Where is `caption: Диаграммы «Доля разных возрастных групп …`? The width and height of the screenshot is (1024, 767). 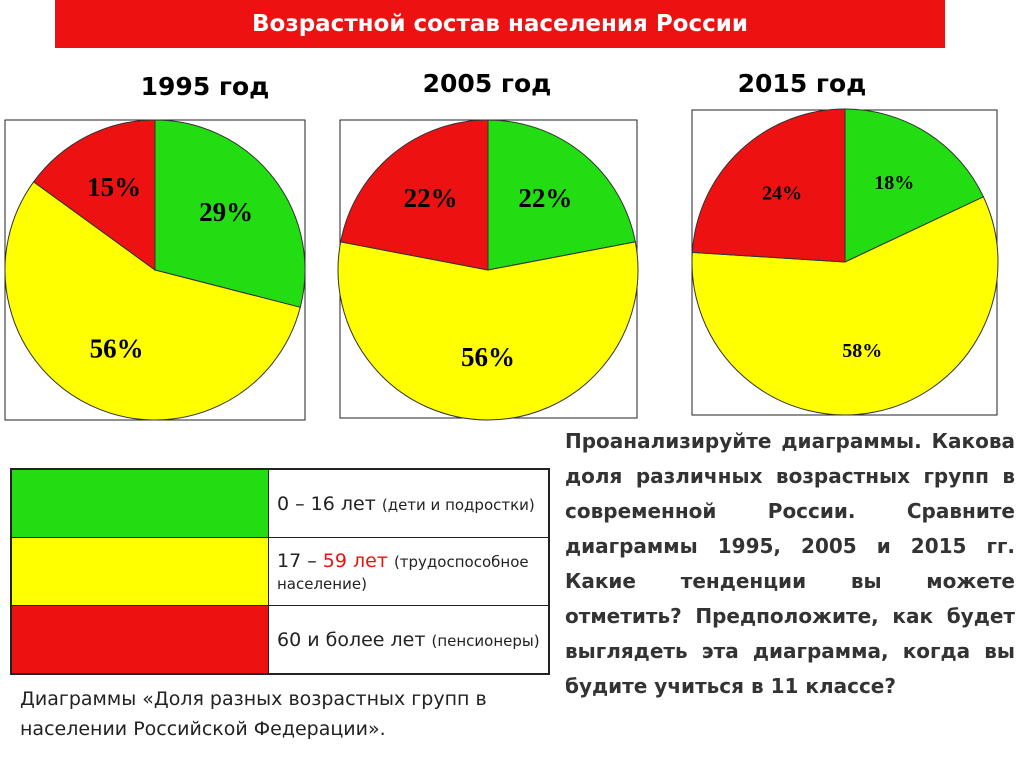 caption: Диаграммы «Доля разных возрастных групп … is located at coordinates (253, 714).